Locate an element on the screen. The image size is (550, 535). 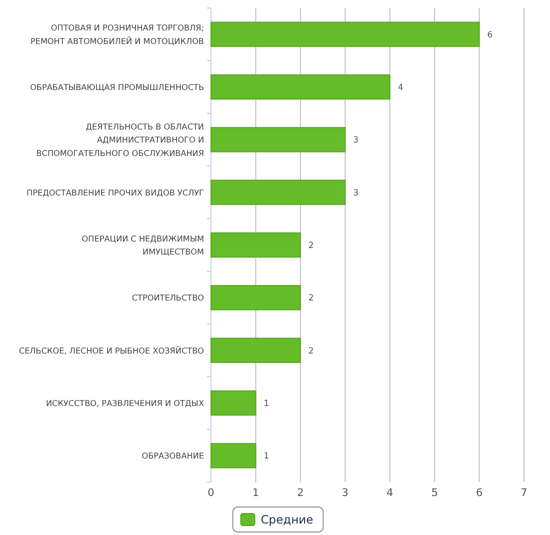
y-tick-label: ОПТОВАЯ И РОЗНИЧНАЯ ТОРГОВЛЯ; РЕМОНТ АВТОМОБИЛЕЙ И МОТОЦИКЛОВ is located at coordinates (117, 34).